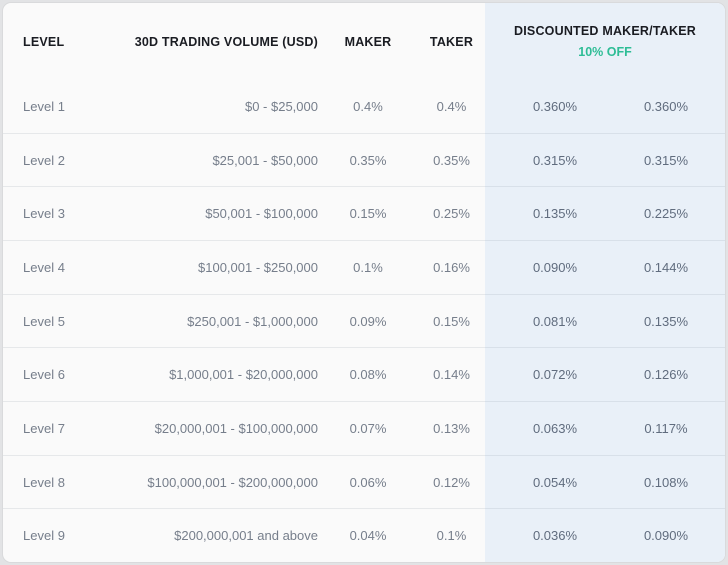 The height and width of the screenshot is (565, 728). What do you see at coordinates (44, 267) in the screenshot?
I see `level-cell: Level 4` at bounding box center [44, 267].